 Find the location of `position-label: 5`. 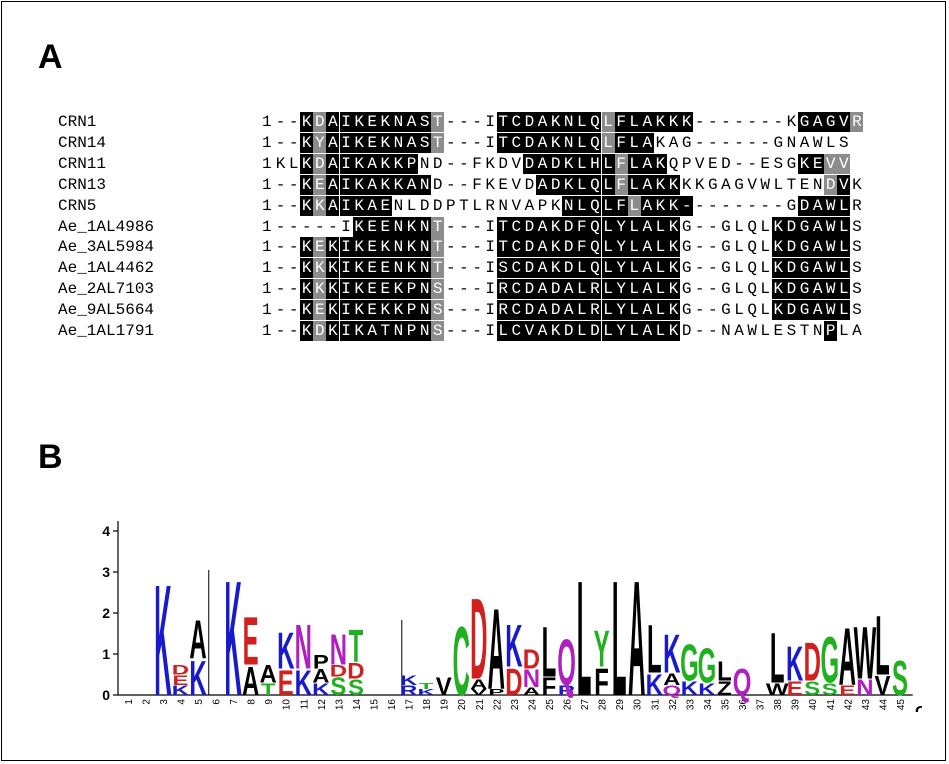

position-label: 5 is located at coordinates (199, 702).